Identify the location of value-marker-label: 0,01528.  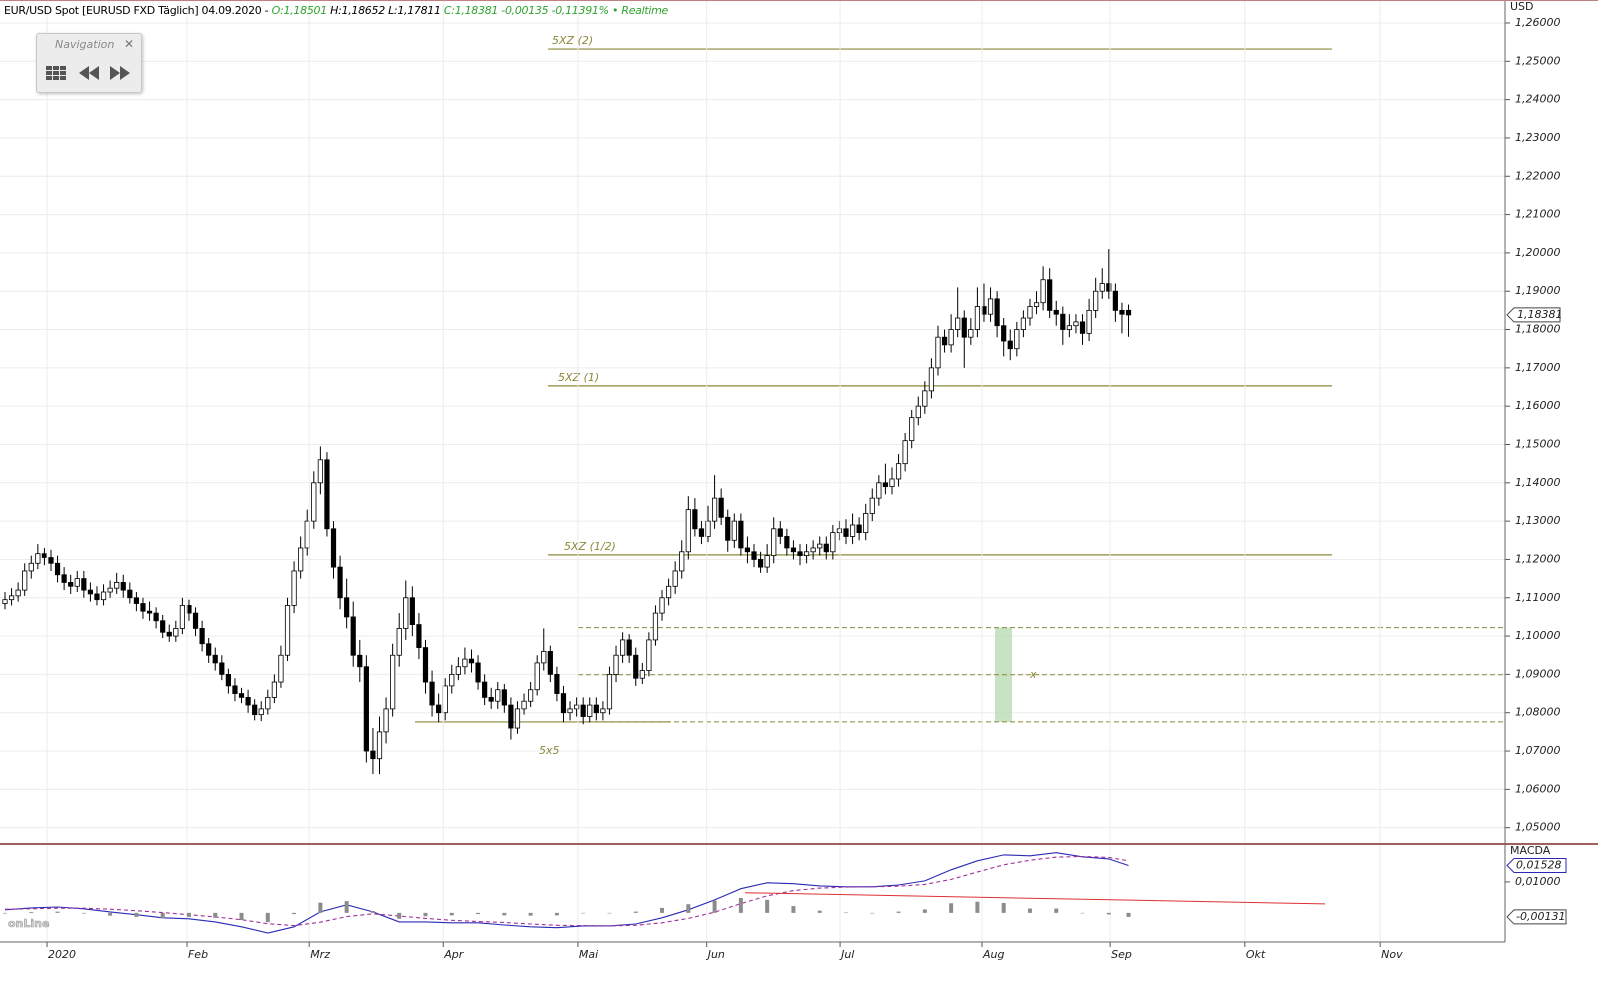
(1539, 865).